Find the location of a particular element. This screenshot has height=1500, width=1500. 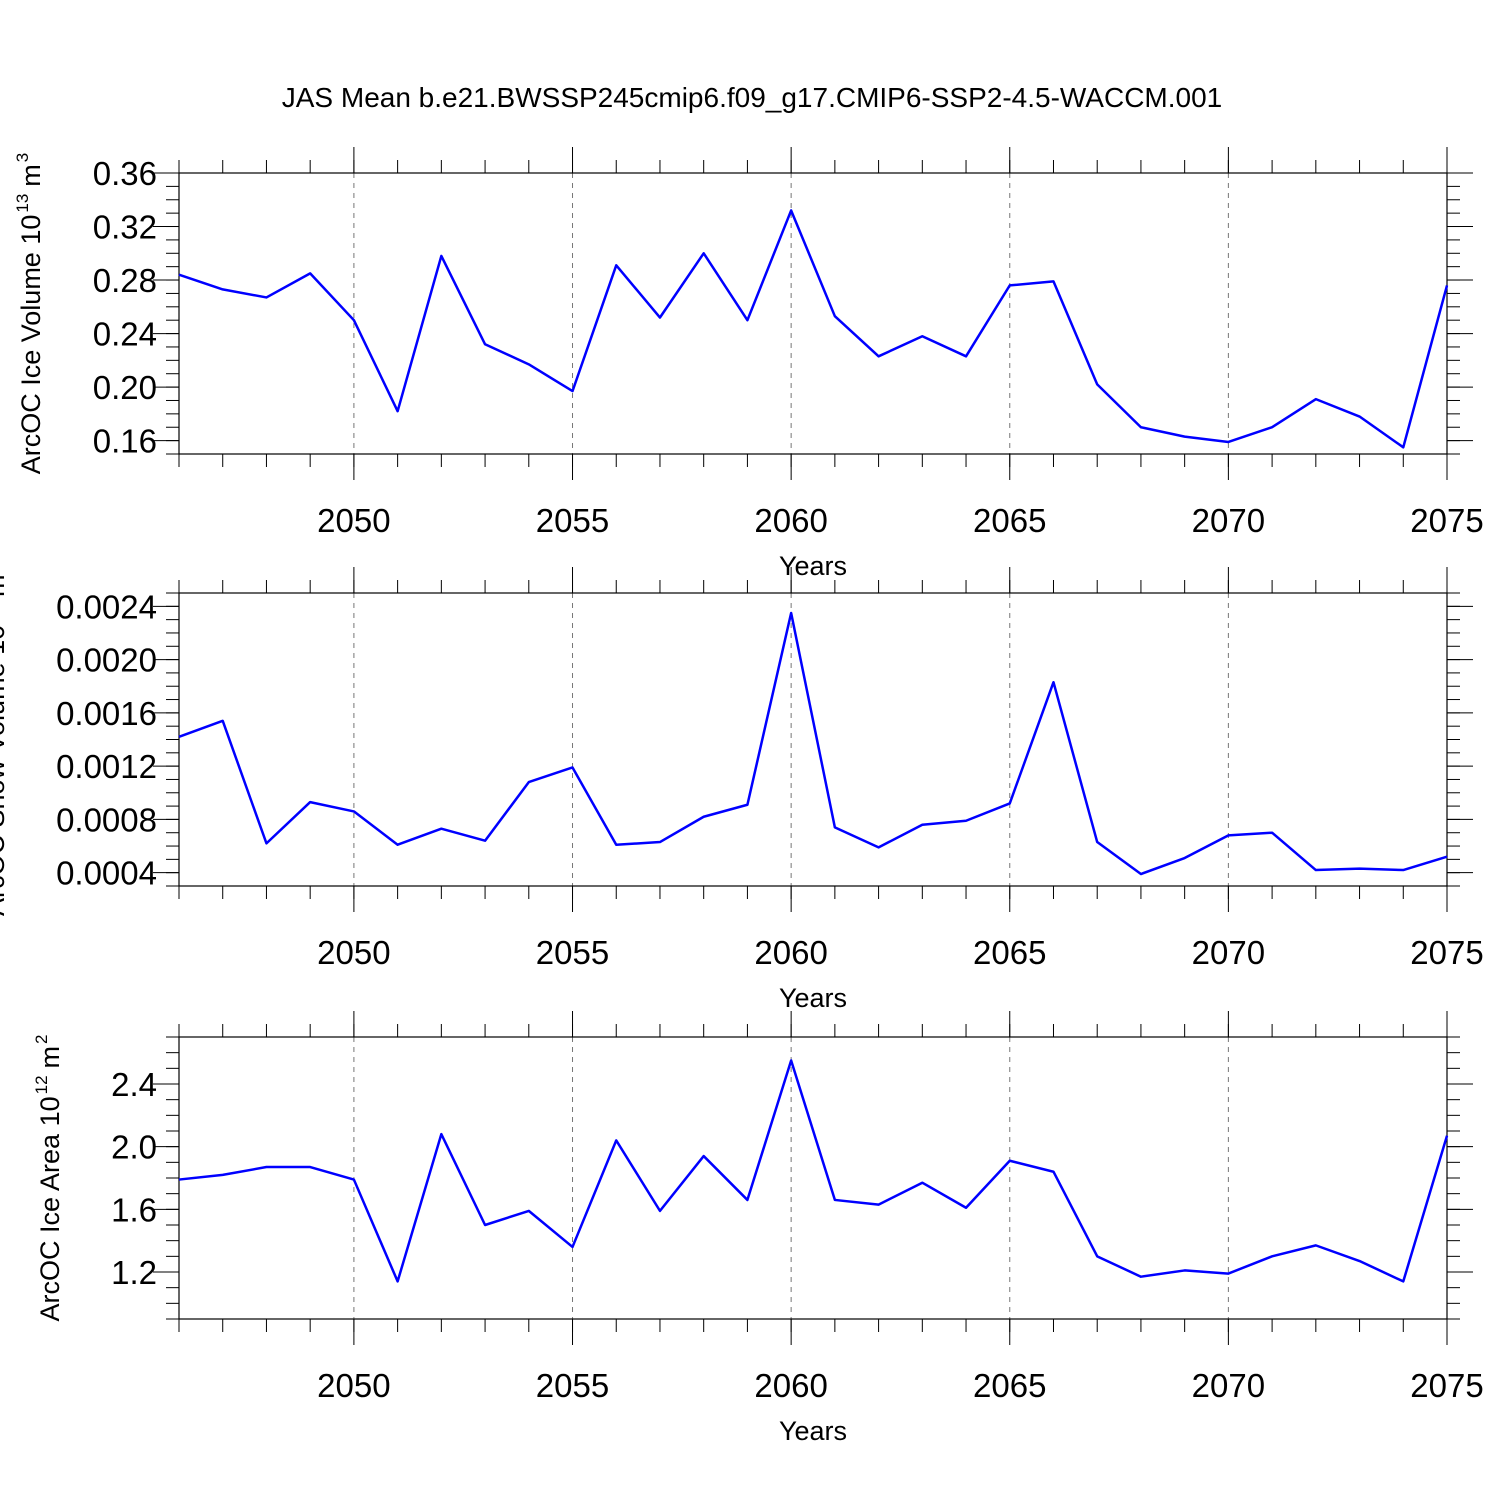

y-tick-label: 0.0004 is located at coordinates (106, 873).